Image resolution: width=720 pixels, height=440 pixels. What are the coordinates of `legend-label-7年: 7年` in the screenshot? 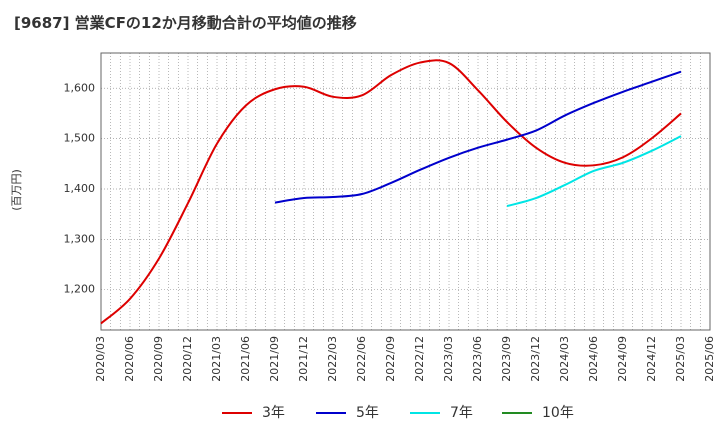 It's located at (461, 413).